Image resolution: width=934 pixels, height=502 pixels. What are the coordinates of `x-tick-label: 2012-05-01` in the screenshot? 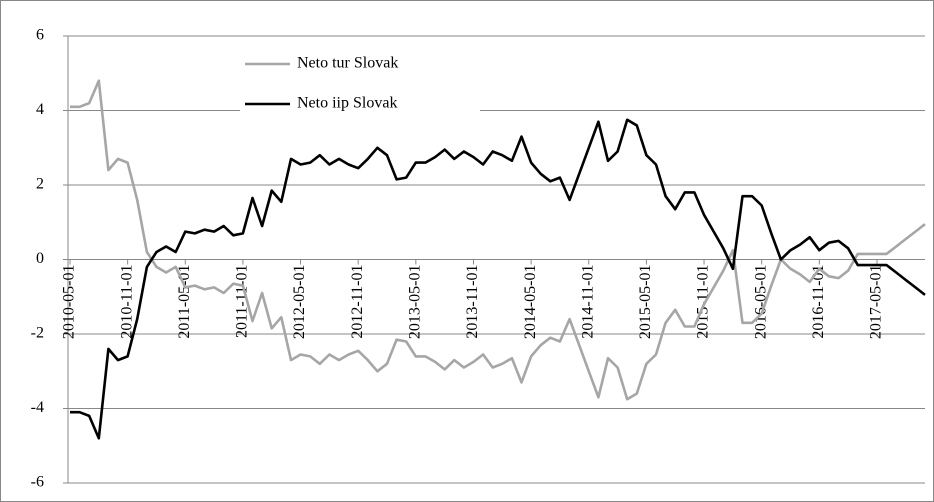 It's located at (299, 302).